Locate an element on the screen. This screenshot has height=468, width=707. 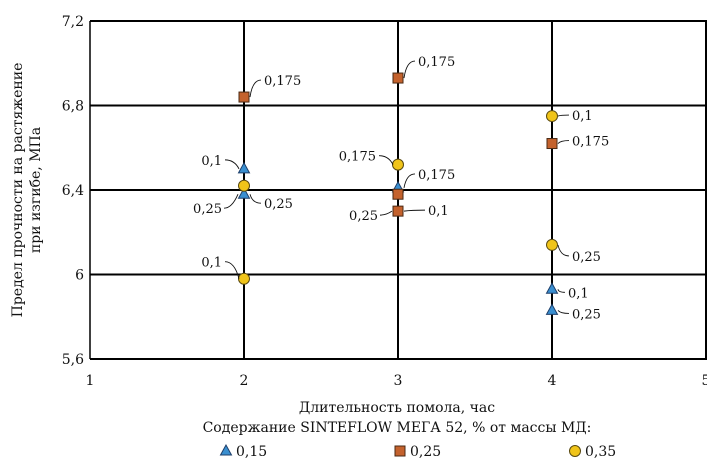
x-tick-label: 5 is located at coordinates (704, 381).